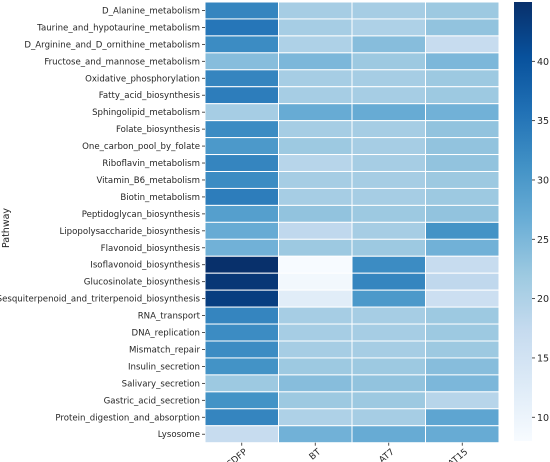  What do you see at coordinates (543, 240) in the screenshot?
I see `colorbar-tick-label: 25` at bounding box center [543, 240].